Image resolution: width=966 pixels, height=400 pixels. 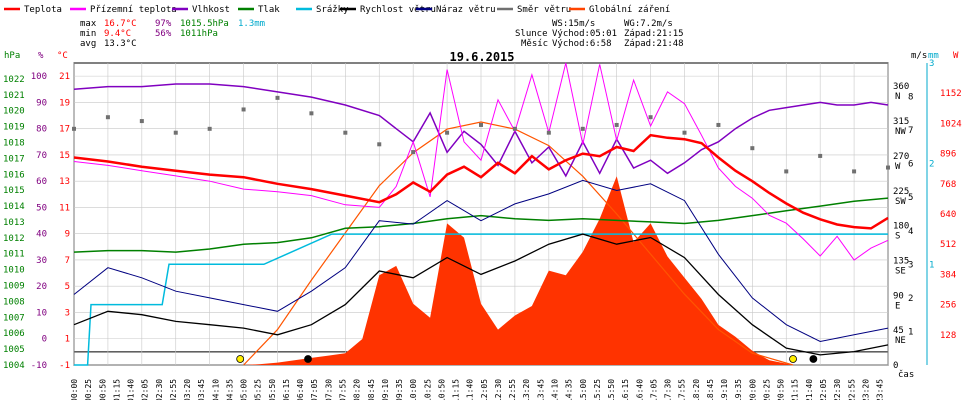 What do you see at coordinates (41, 313) in the screenshot?
I see `axis-pct-tick: 10` at bounding box center [41, 313].